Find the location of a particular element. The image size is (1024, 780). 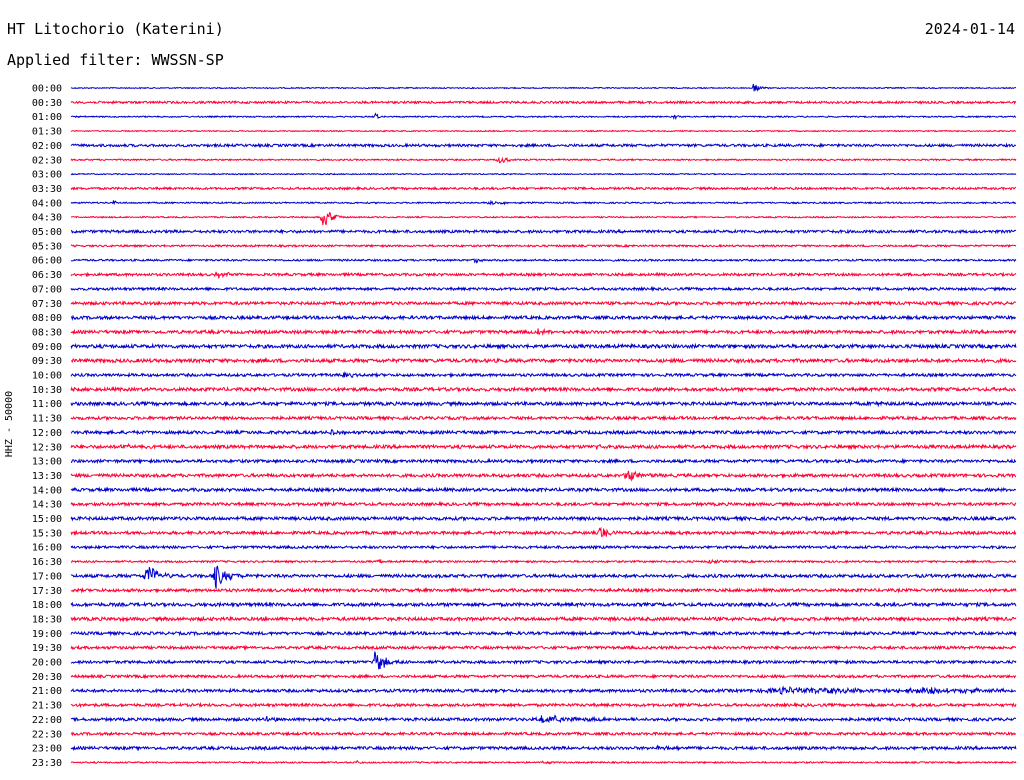

date-label: 2024-01-14 is located at coordinates (969, 29).